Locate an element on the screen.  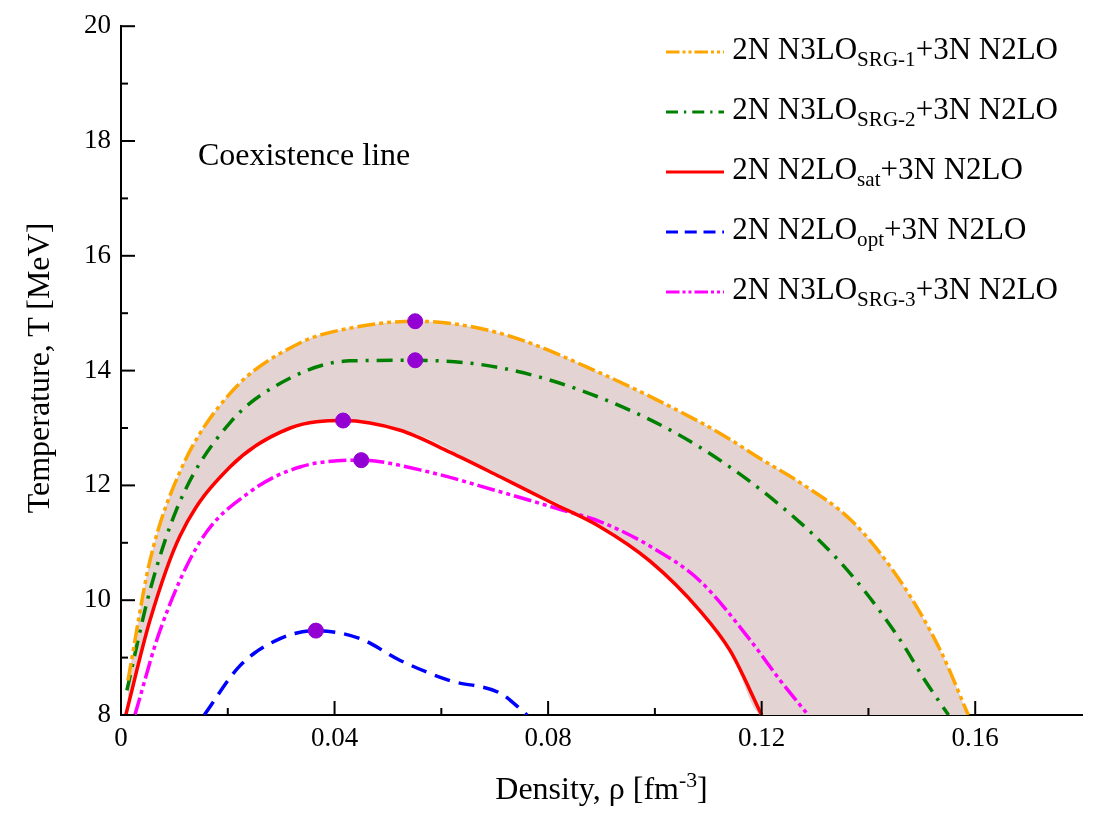
x-axis-title: Density, ρ [fm$^{-3}$] is located at coordinates (601, 787).